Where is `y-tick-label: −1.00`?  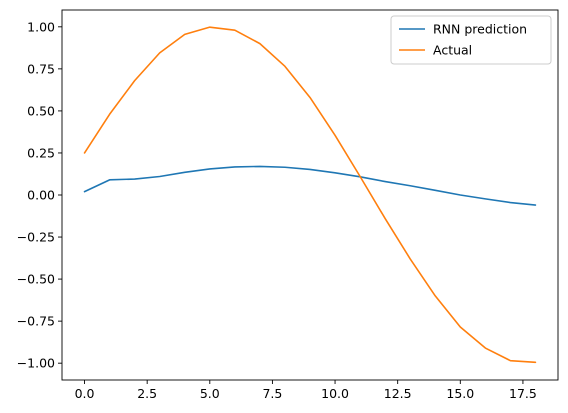
y-tick-label: −1.00 is located at coordinates (36, 363).